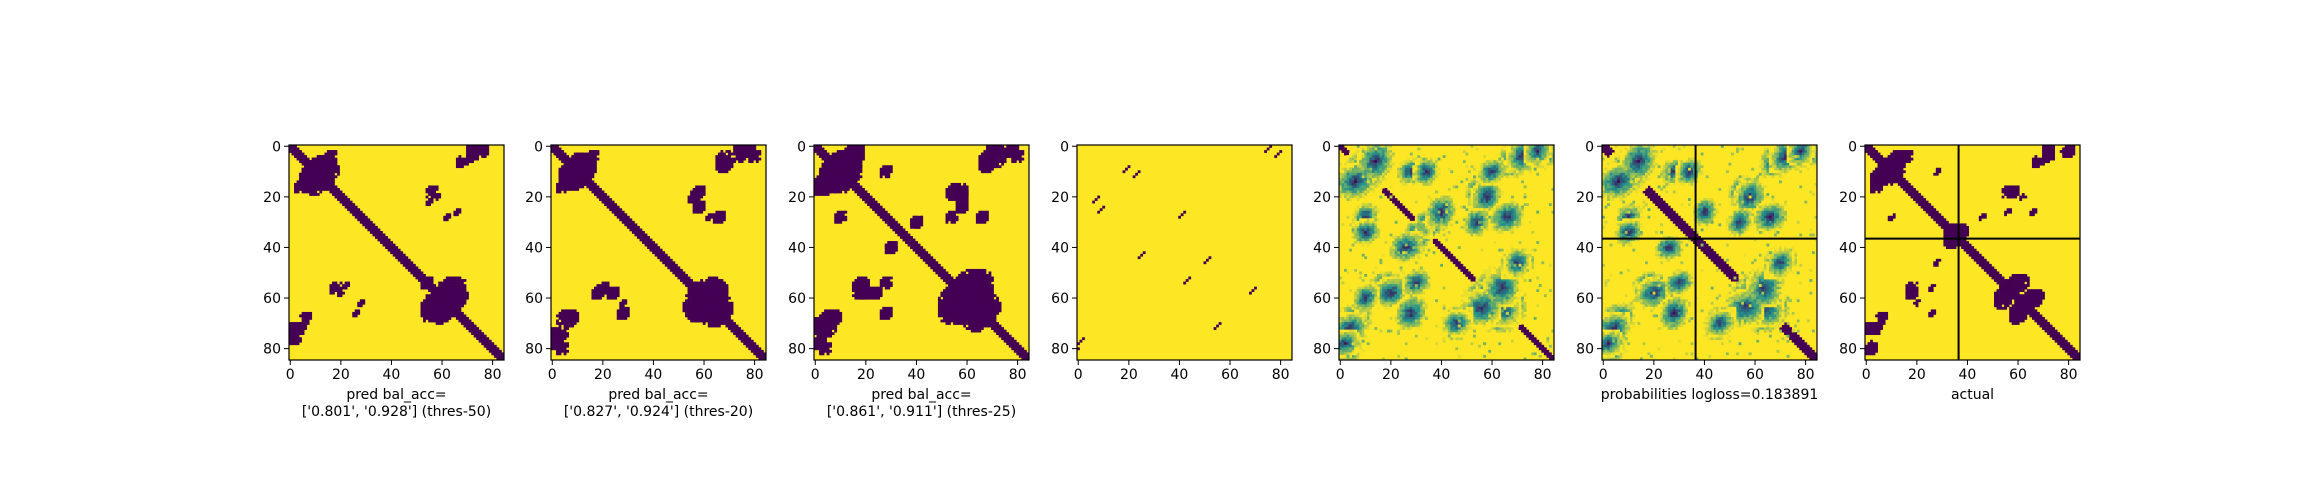  Describe the element at coordinates (658, 252) in the screenshot. I see `axes-frame` at that location.